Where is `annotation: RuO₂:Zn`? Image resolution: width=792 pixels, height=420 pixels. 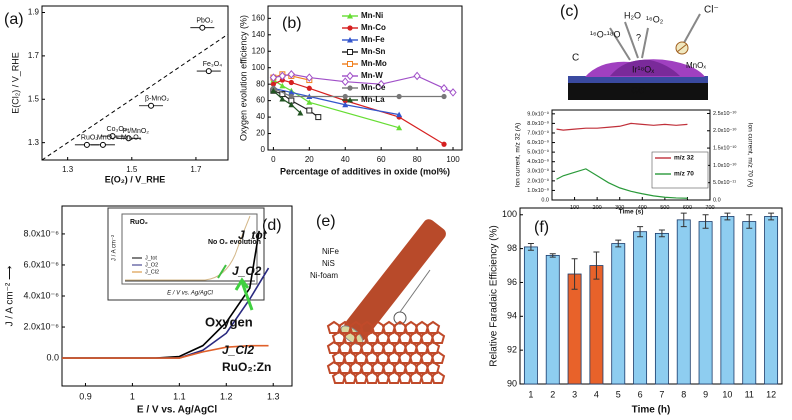 annotation: RuO₂:Zn is located at coordinates (246, 367).